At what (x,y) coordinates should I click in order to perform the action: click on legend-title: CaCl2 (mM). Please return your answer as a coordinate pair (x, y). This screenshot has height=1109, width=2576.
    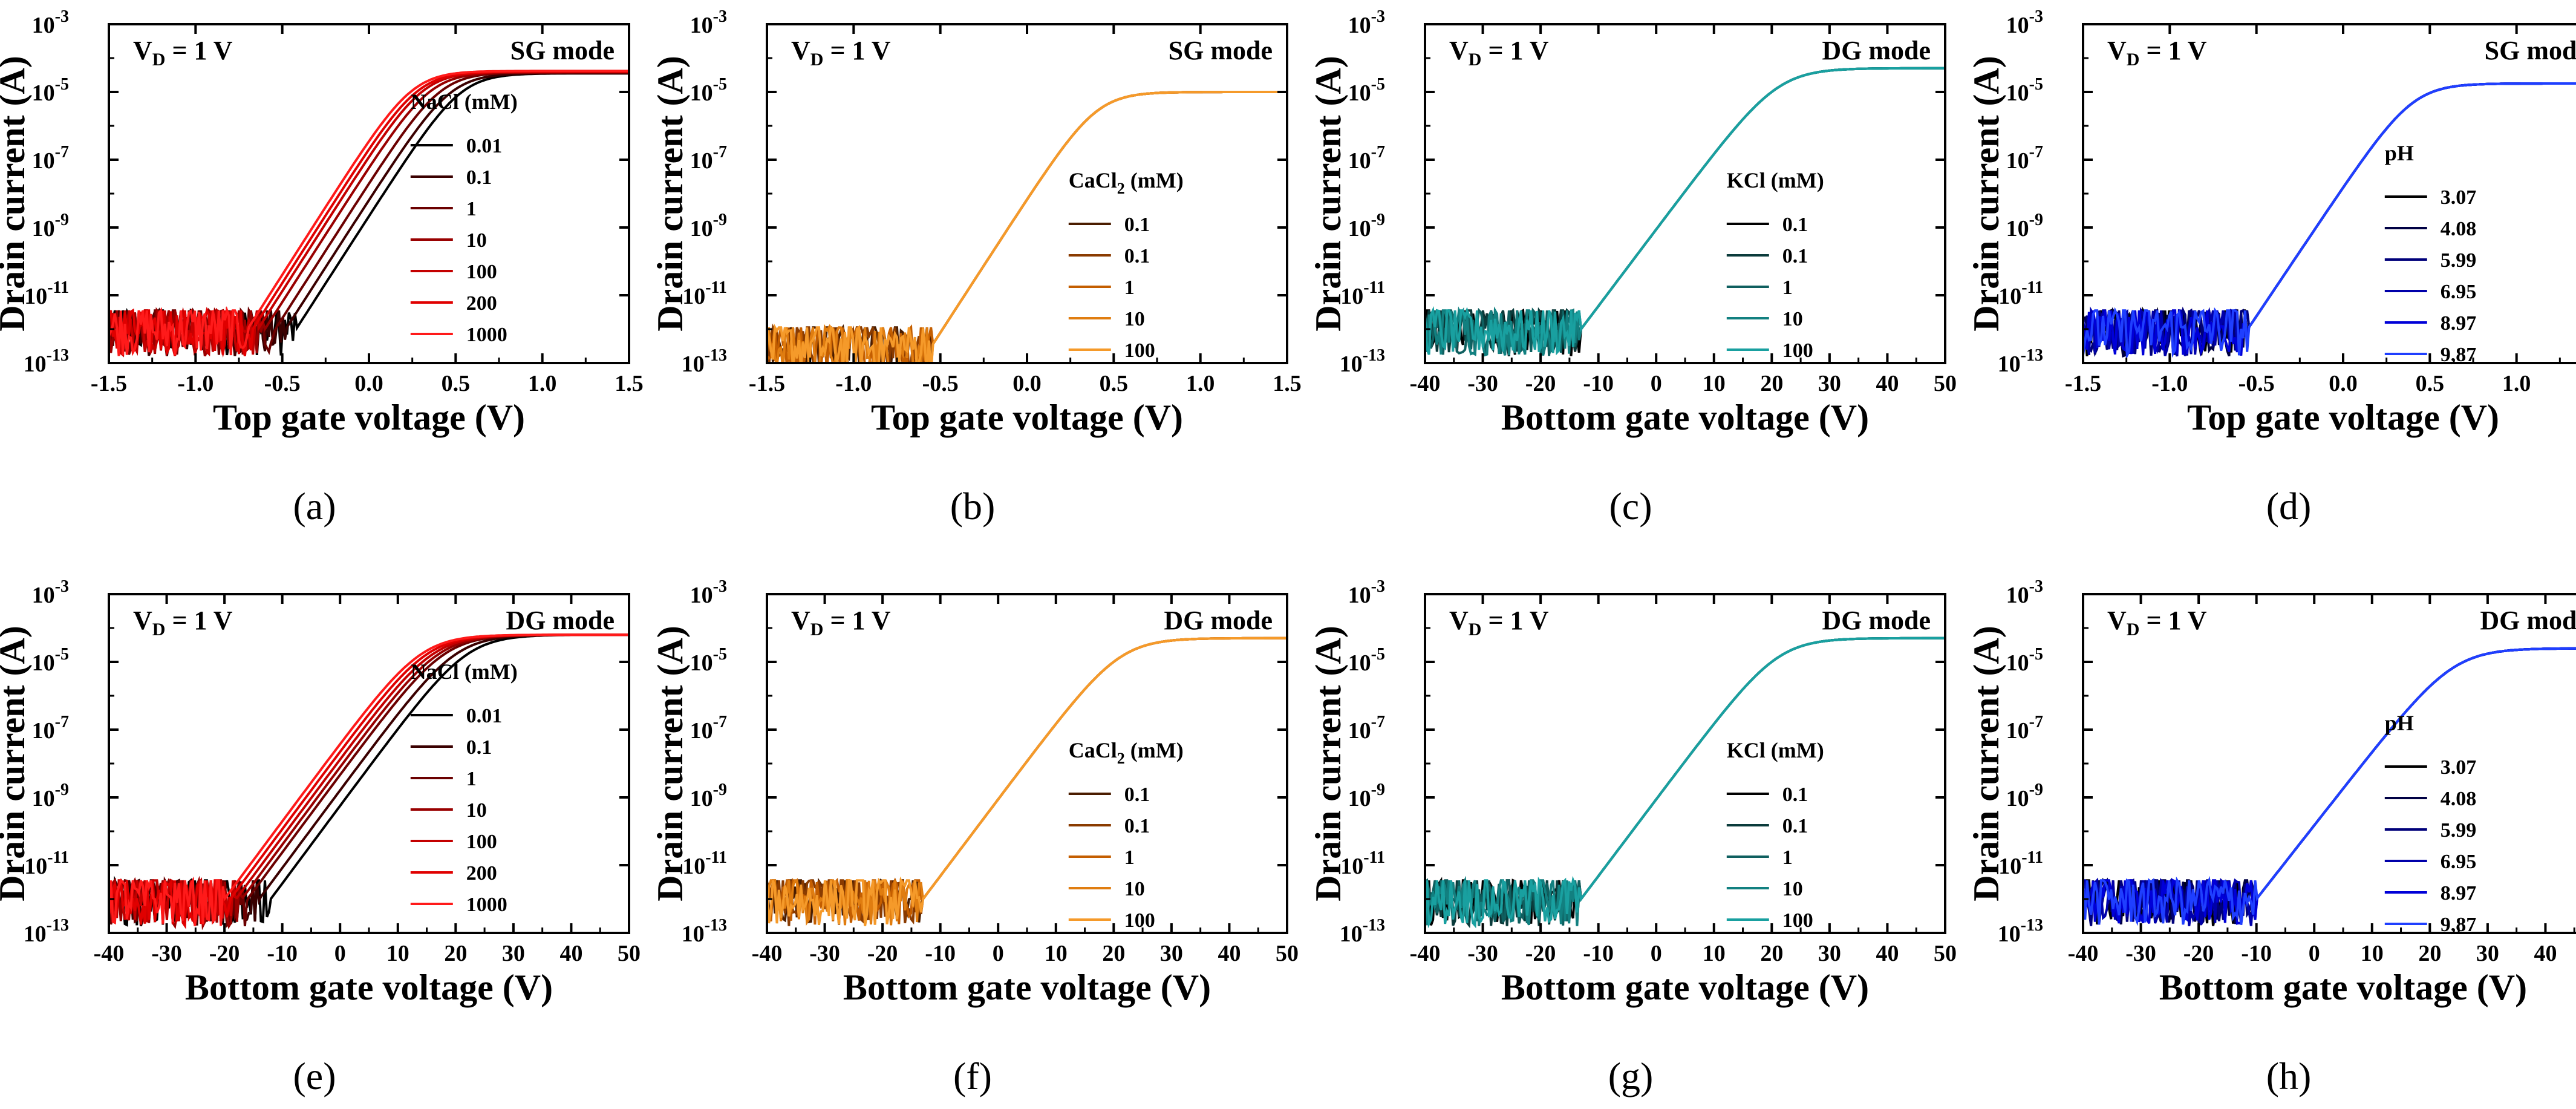
    Looking at the image, I should click on (1126, 752).